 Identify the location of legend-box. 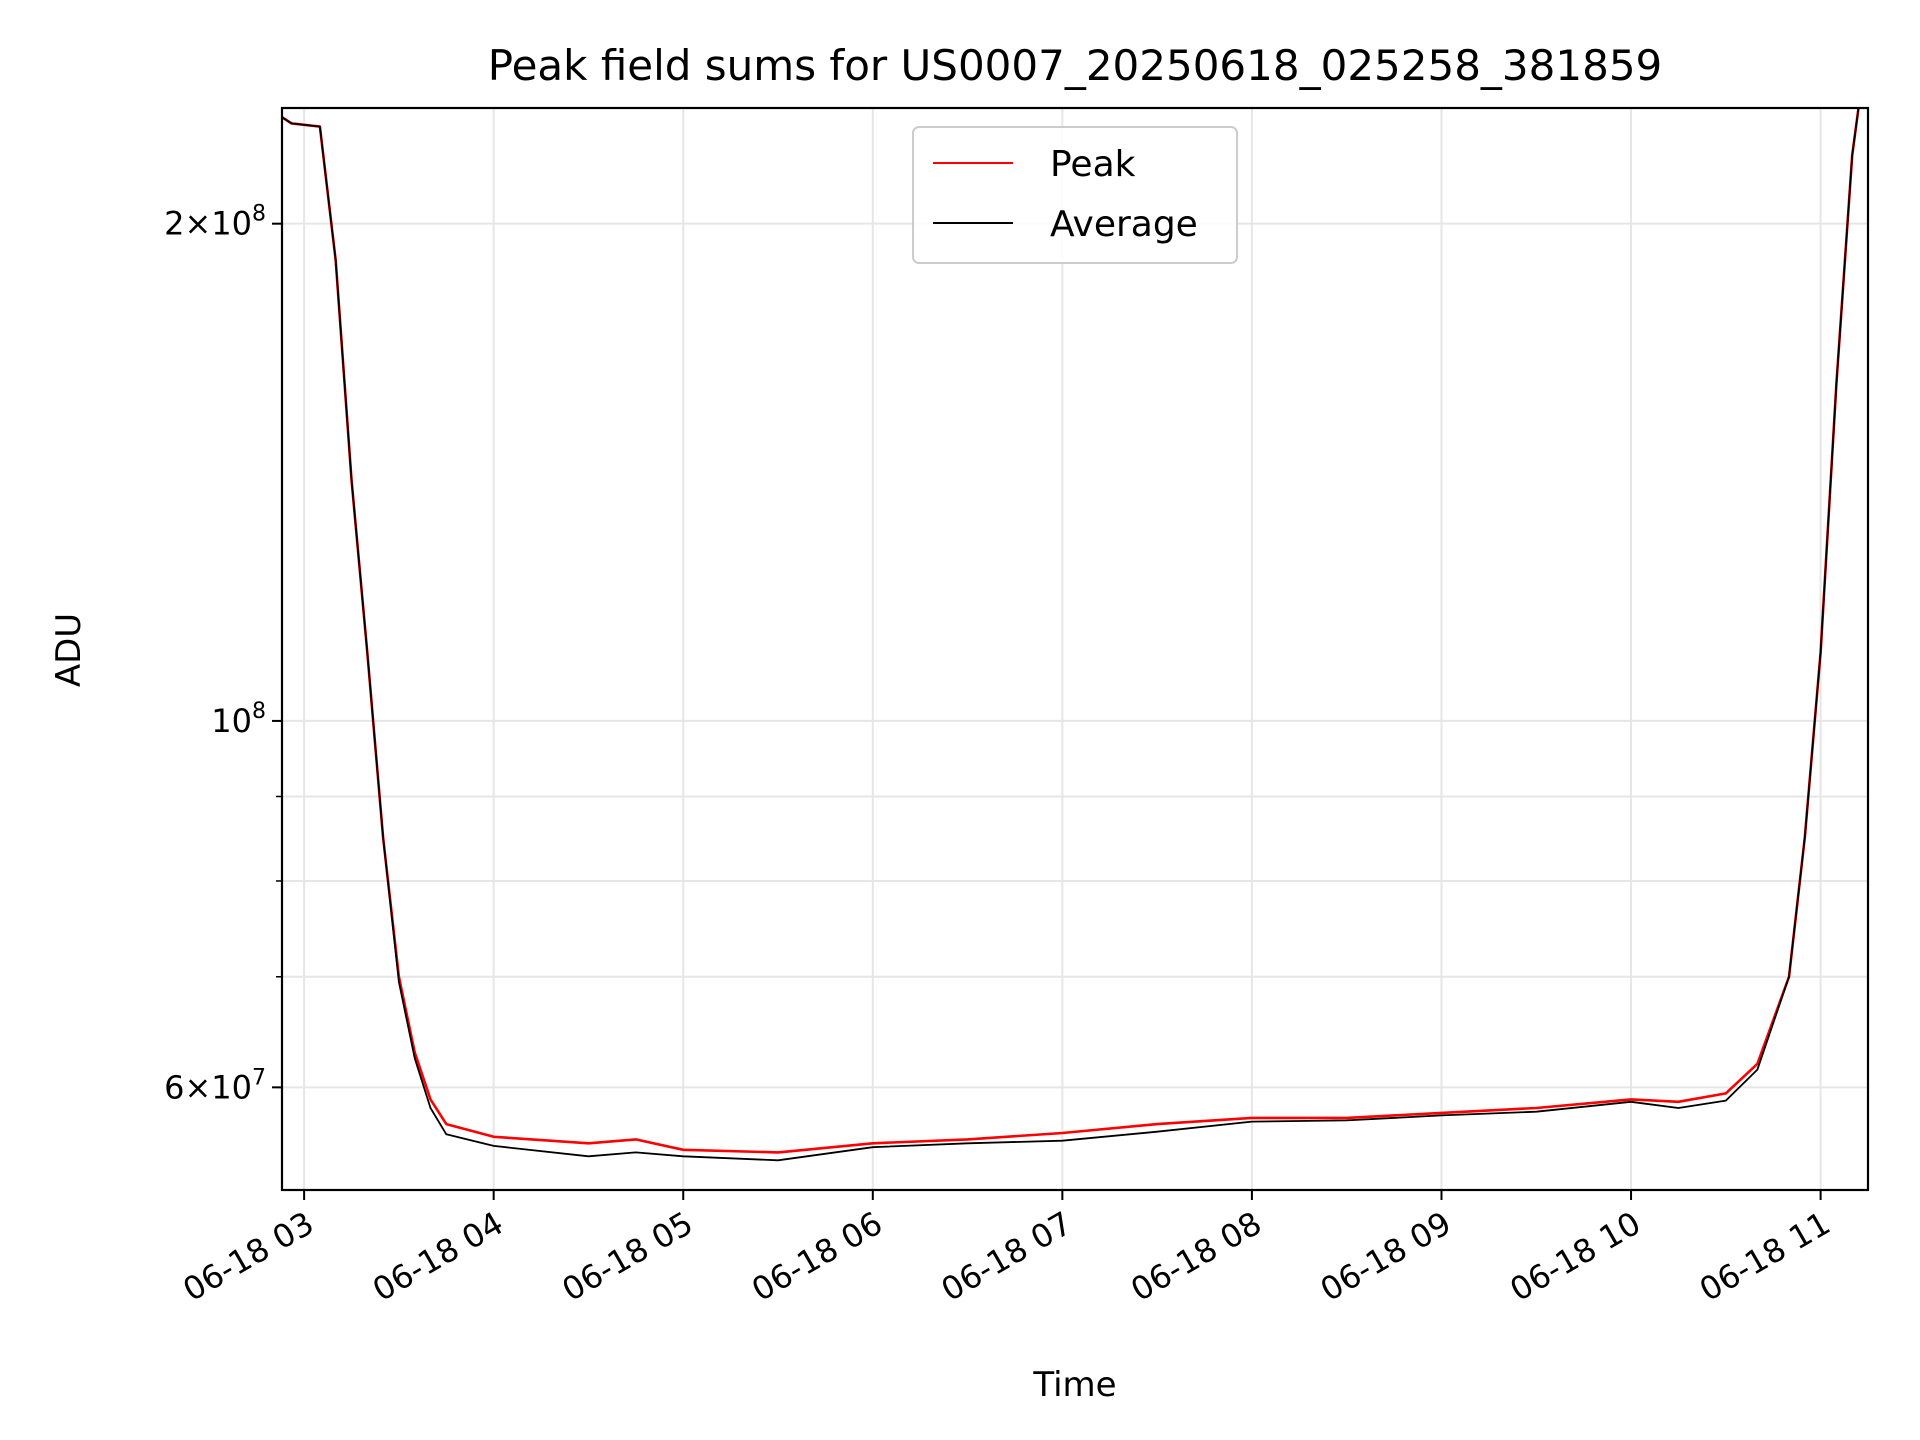
(1075, 195).